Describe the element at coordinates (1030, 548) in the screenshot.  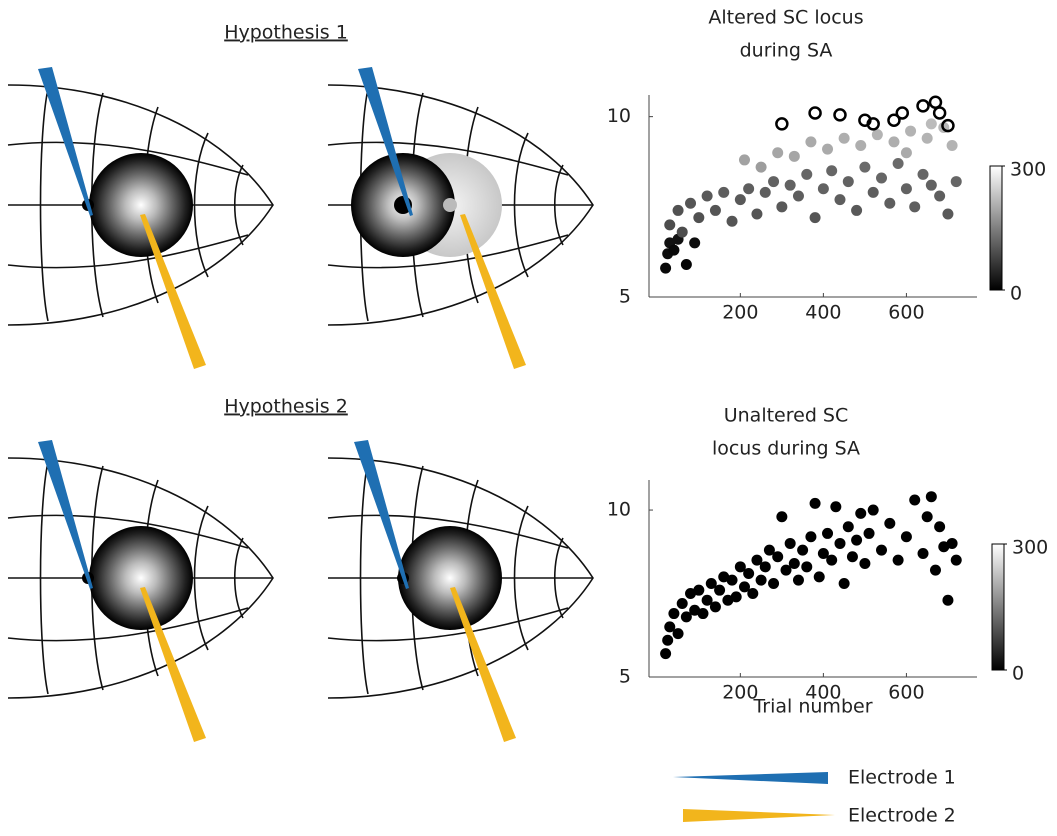
I see `colorbar-tick-label: 300` at that location.